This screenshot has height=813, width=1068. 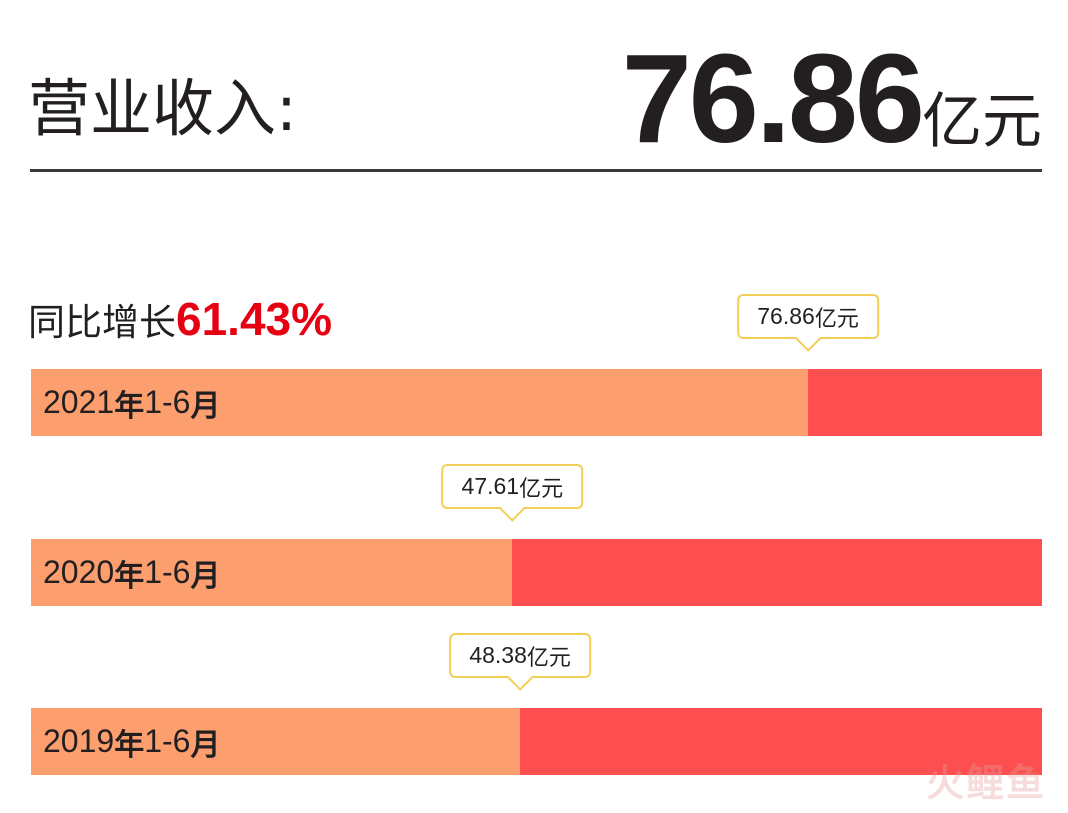 I want to click on bar-track: 2020 年 1-6 月, so click(x=536, y=572).